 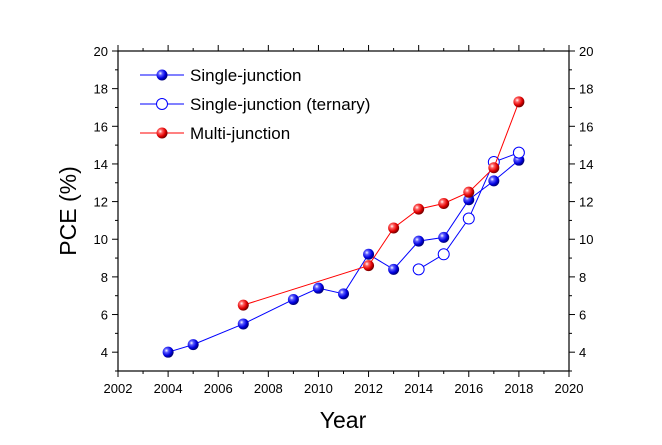 What do you see at coordinates (586, 51) in the screenshot?
I see `y-tick-label-right: 20` at bounding box center [586, 51].